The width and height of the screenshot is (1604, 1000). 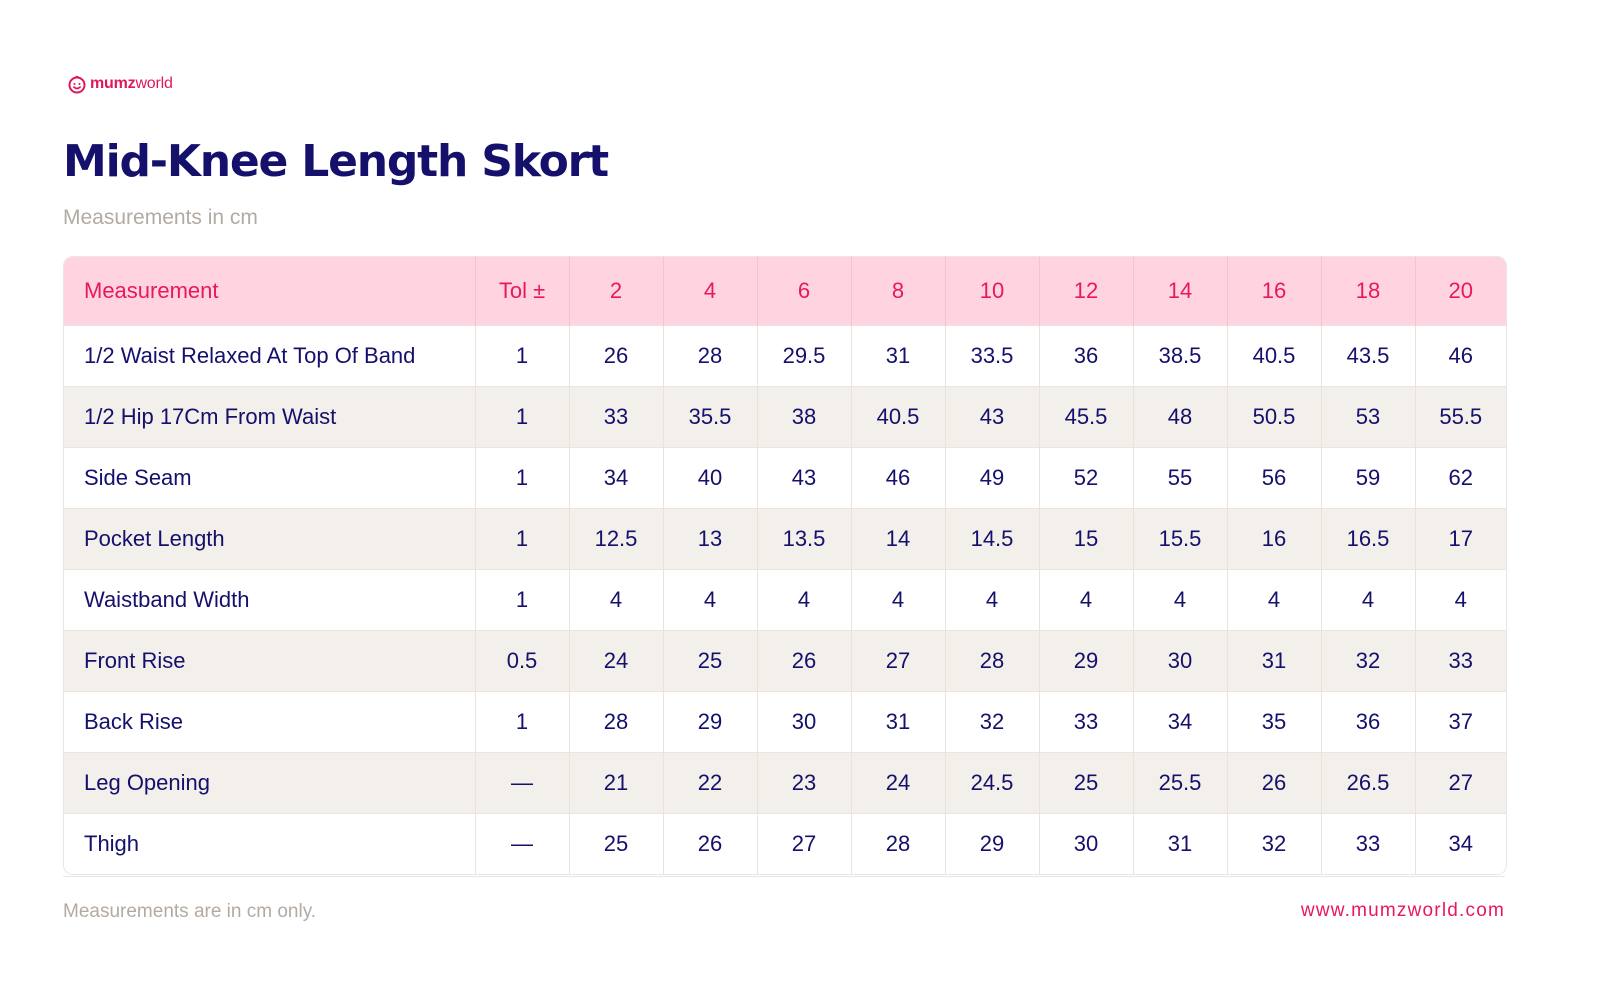 What do you see at coordinates (1179, 477) in the screenshot?
I see `size-value-cell: 55` at bounding box center [1179, 477].